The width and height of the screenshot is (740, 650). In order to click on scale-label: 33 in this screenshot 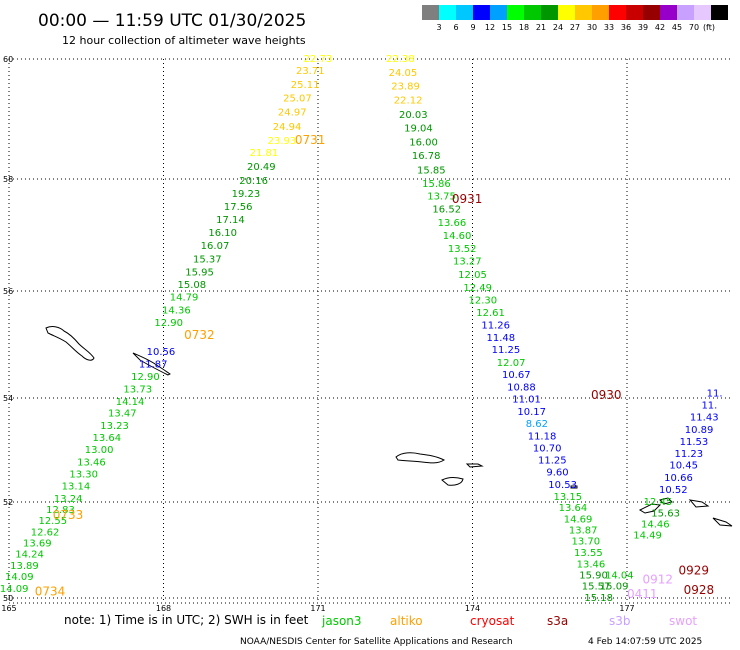, I will do `click(609, 27)`.